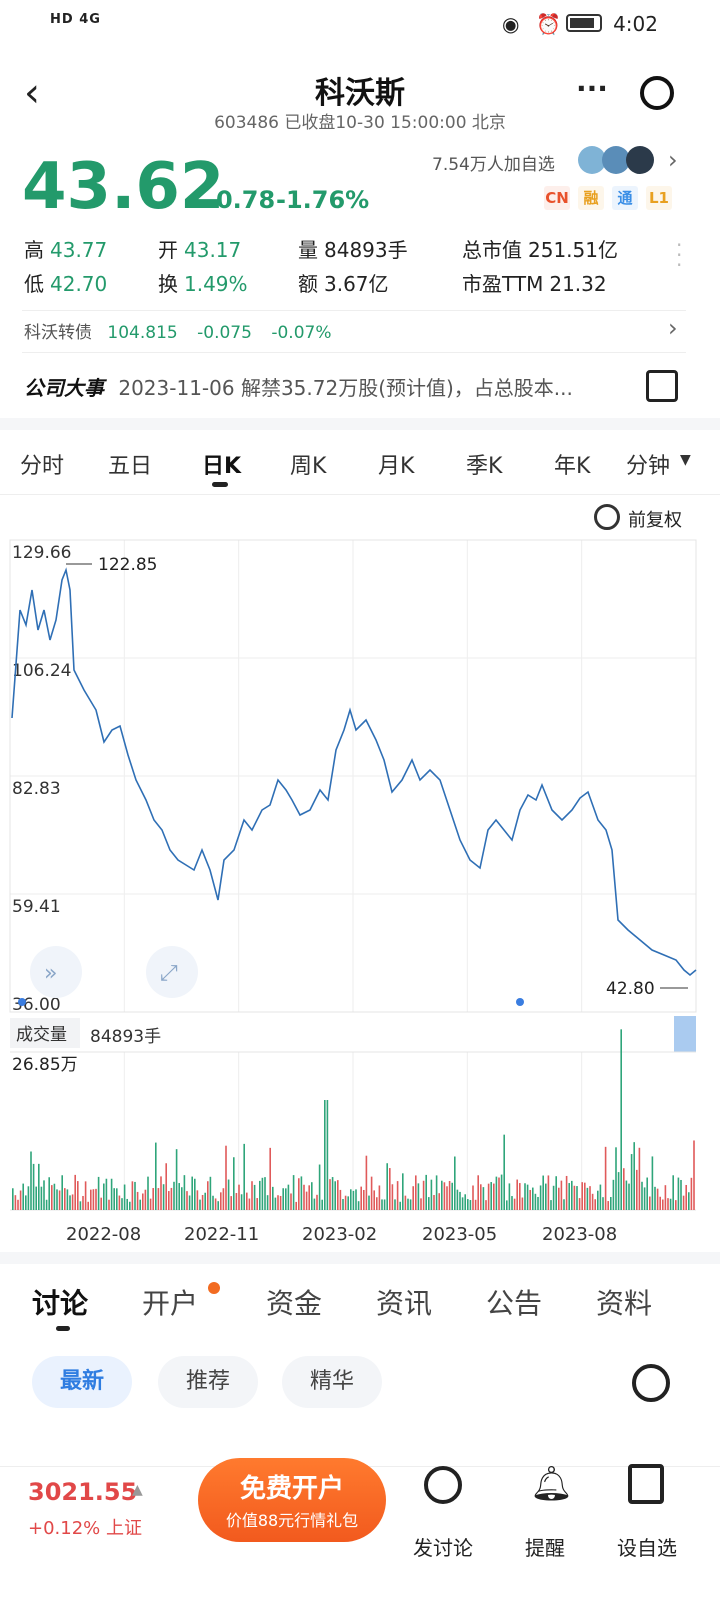 Image resolution: width=720 pixels, height=1600 pixels. What do you see at coordinates (292, 1500) in the screenshot?
I see `open-account-button: 免费开户 价值88元行情礼包` at bounding box center [292, 1500].